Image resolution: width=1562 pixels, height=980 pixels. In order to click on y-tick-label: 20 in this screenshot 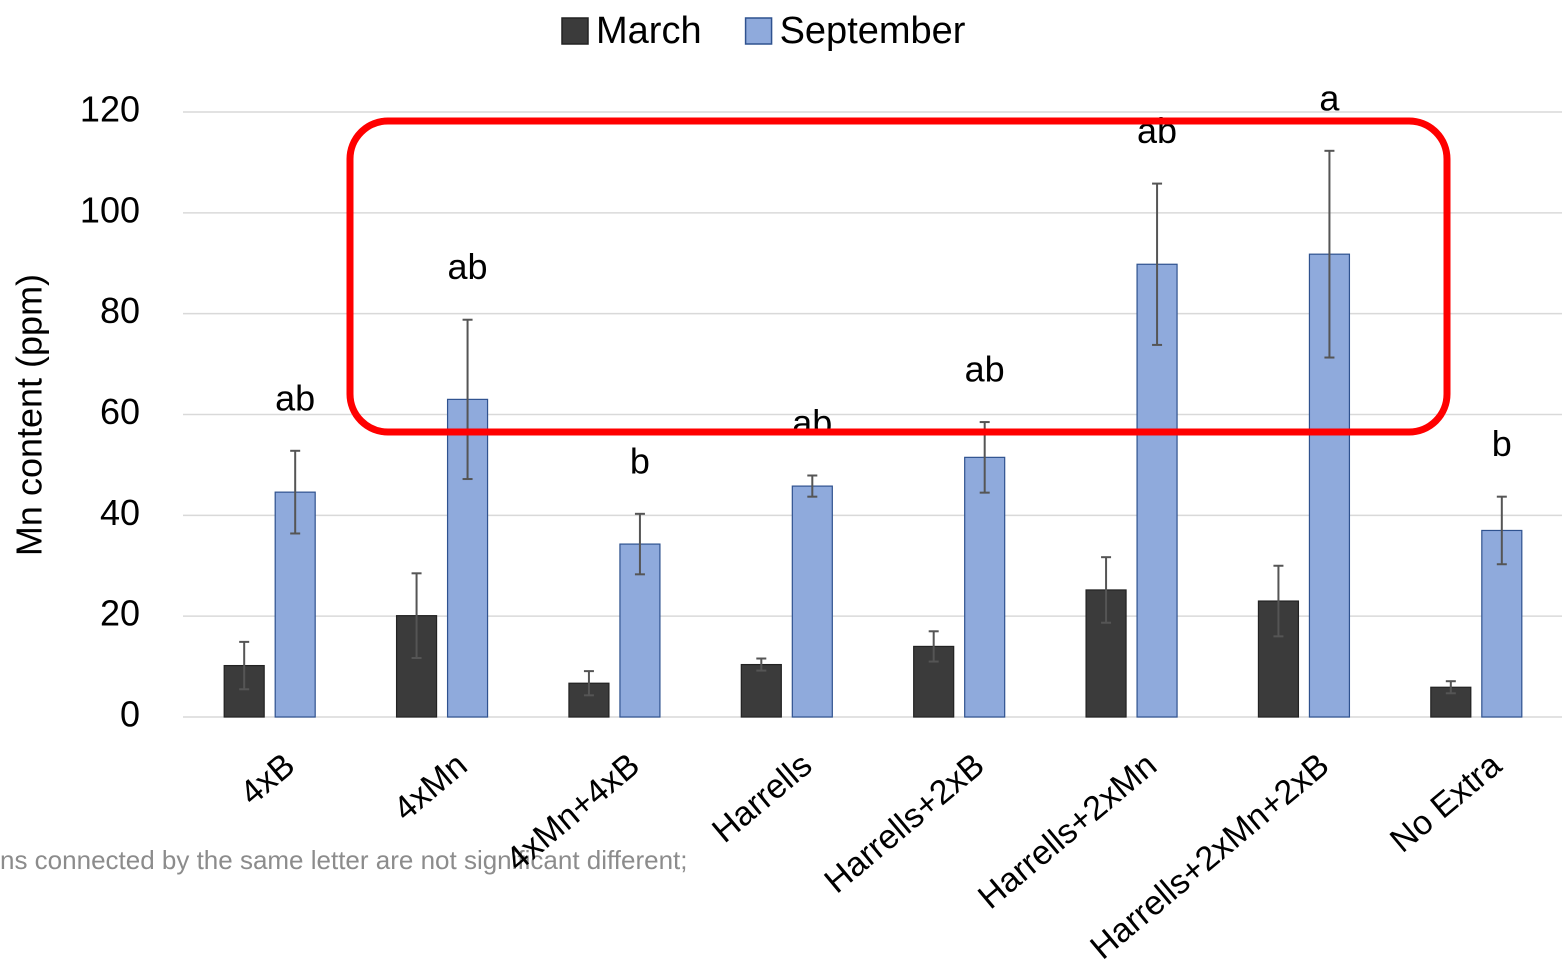, I will do `click(120, 613)`.